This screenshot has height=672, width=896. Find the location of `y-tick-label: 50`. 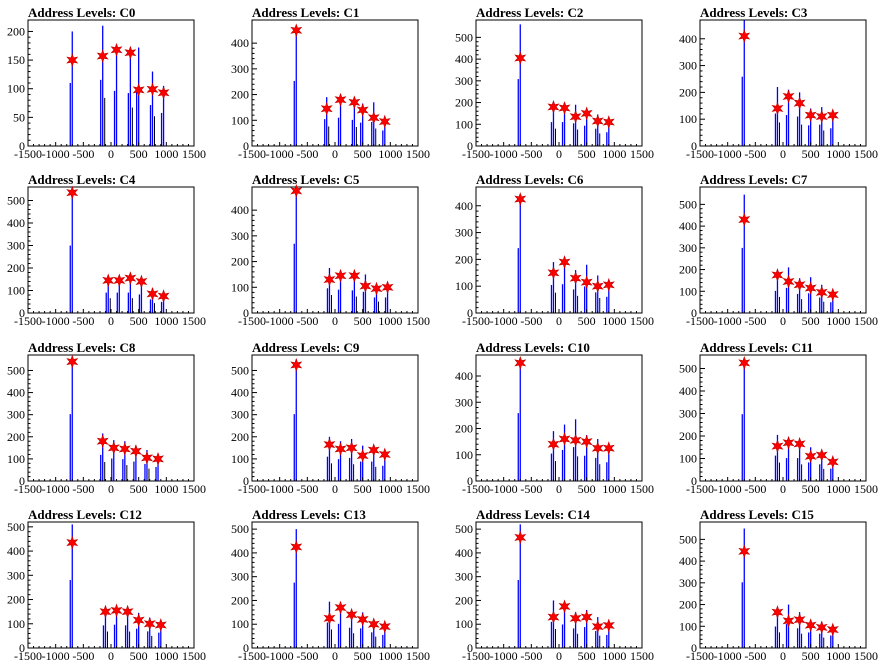

y-tick-label: 50 is located at coordinates (19, 117).